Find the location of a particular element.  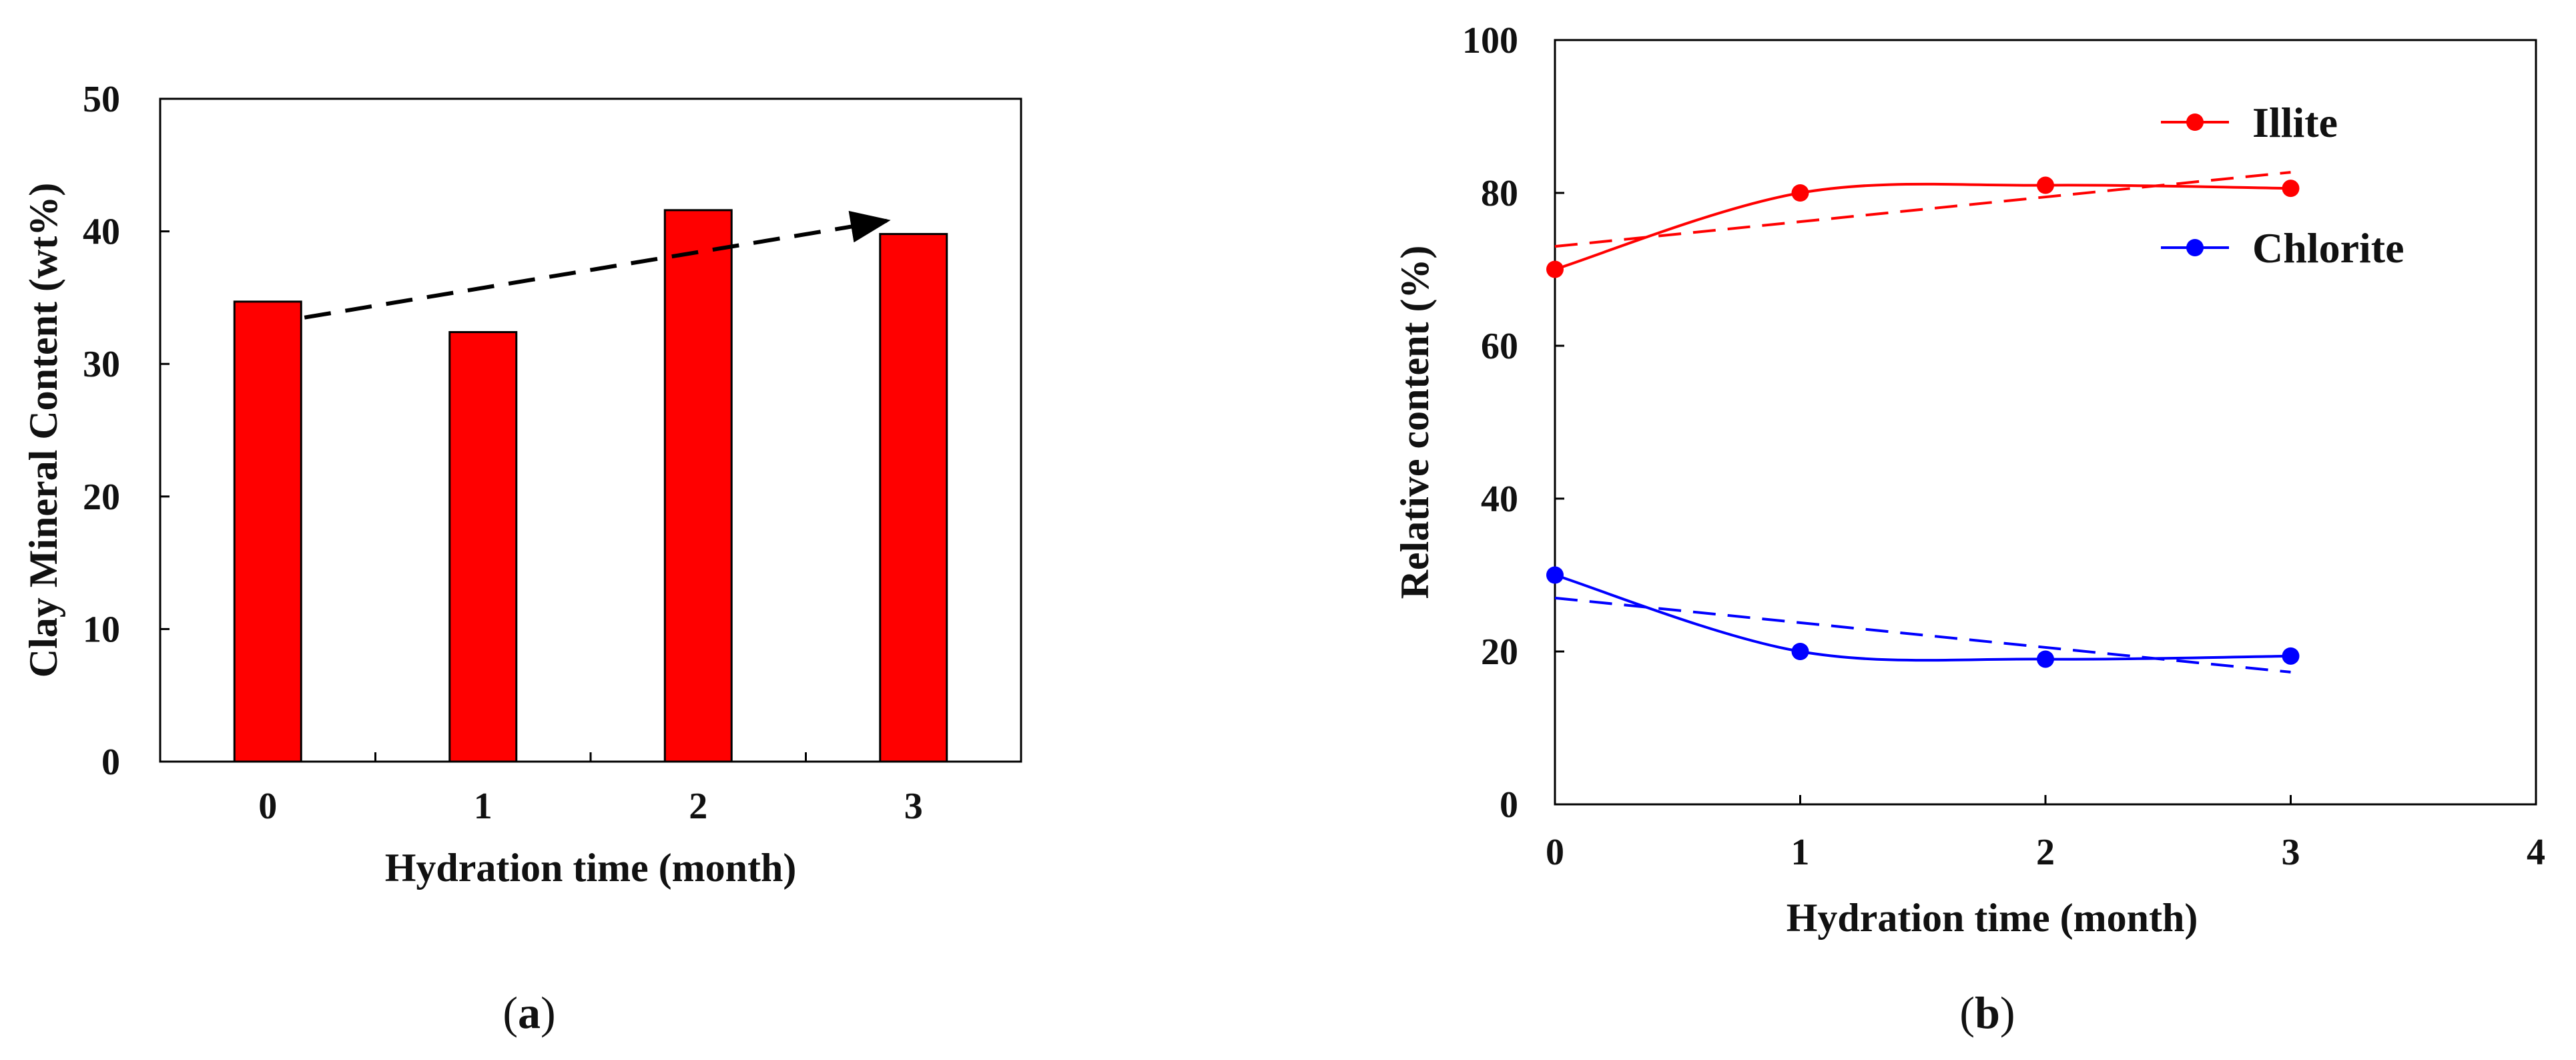

y-tick-label-b: 100 is located at coordinates (1490, 40).